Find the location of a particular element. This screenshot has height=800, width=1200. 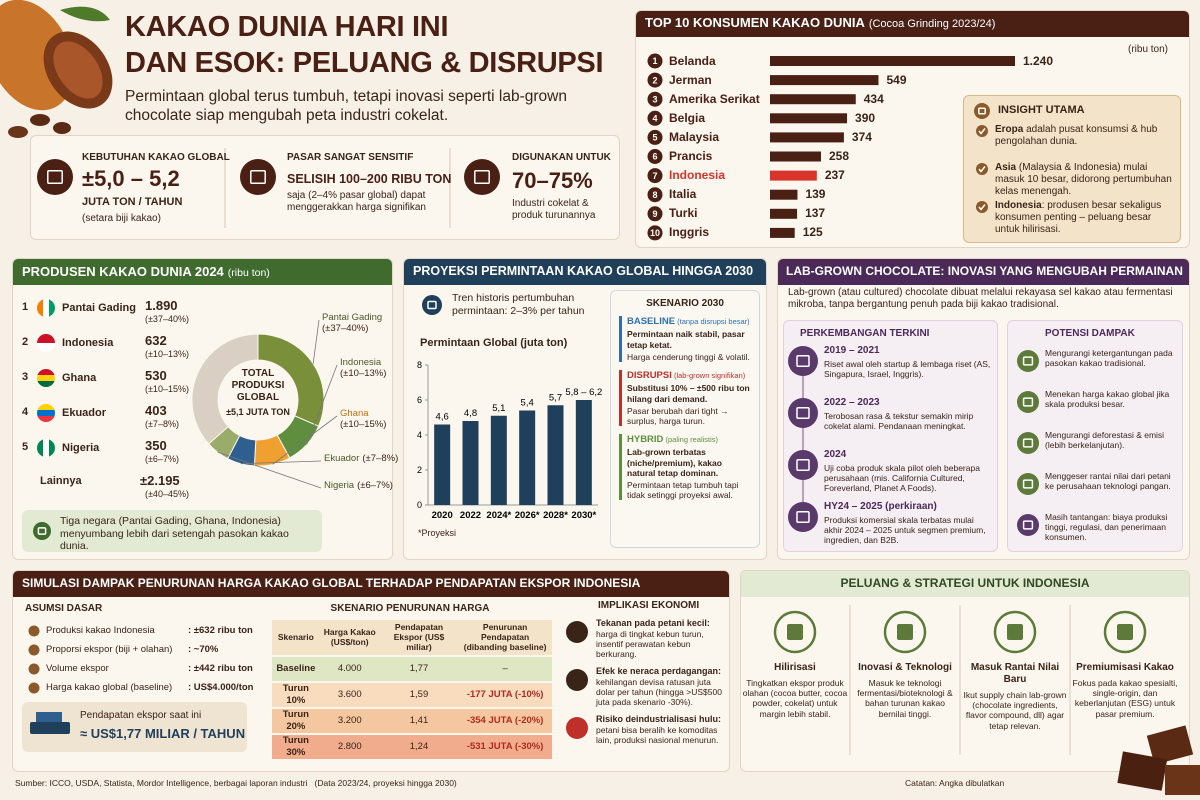

text-part: (Cocoa Grinding 2023/24) is located at coordinates (932, 24).